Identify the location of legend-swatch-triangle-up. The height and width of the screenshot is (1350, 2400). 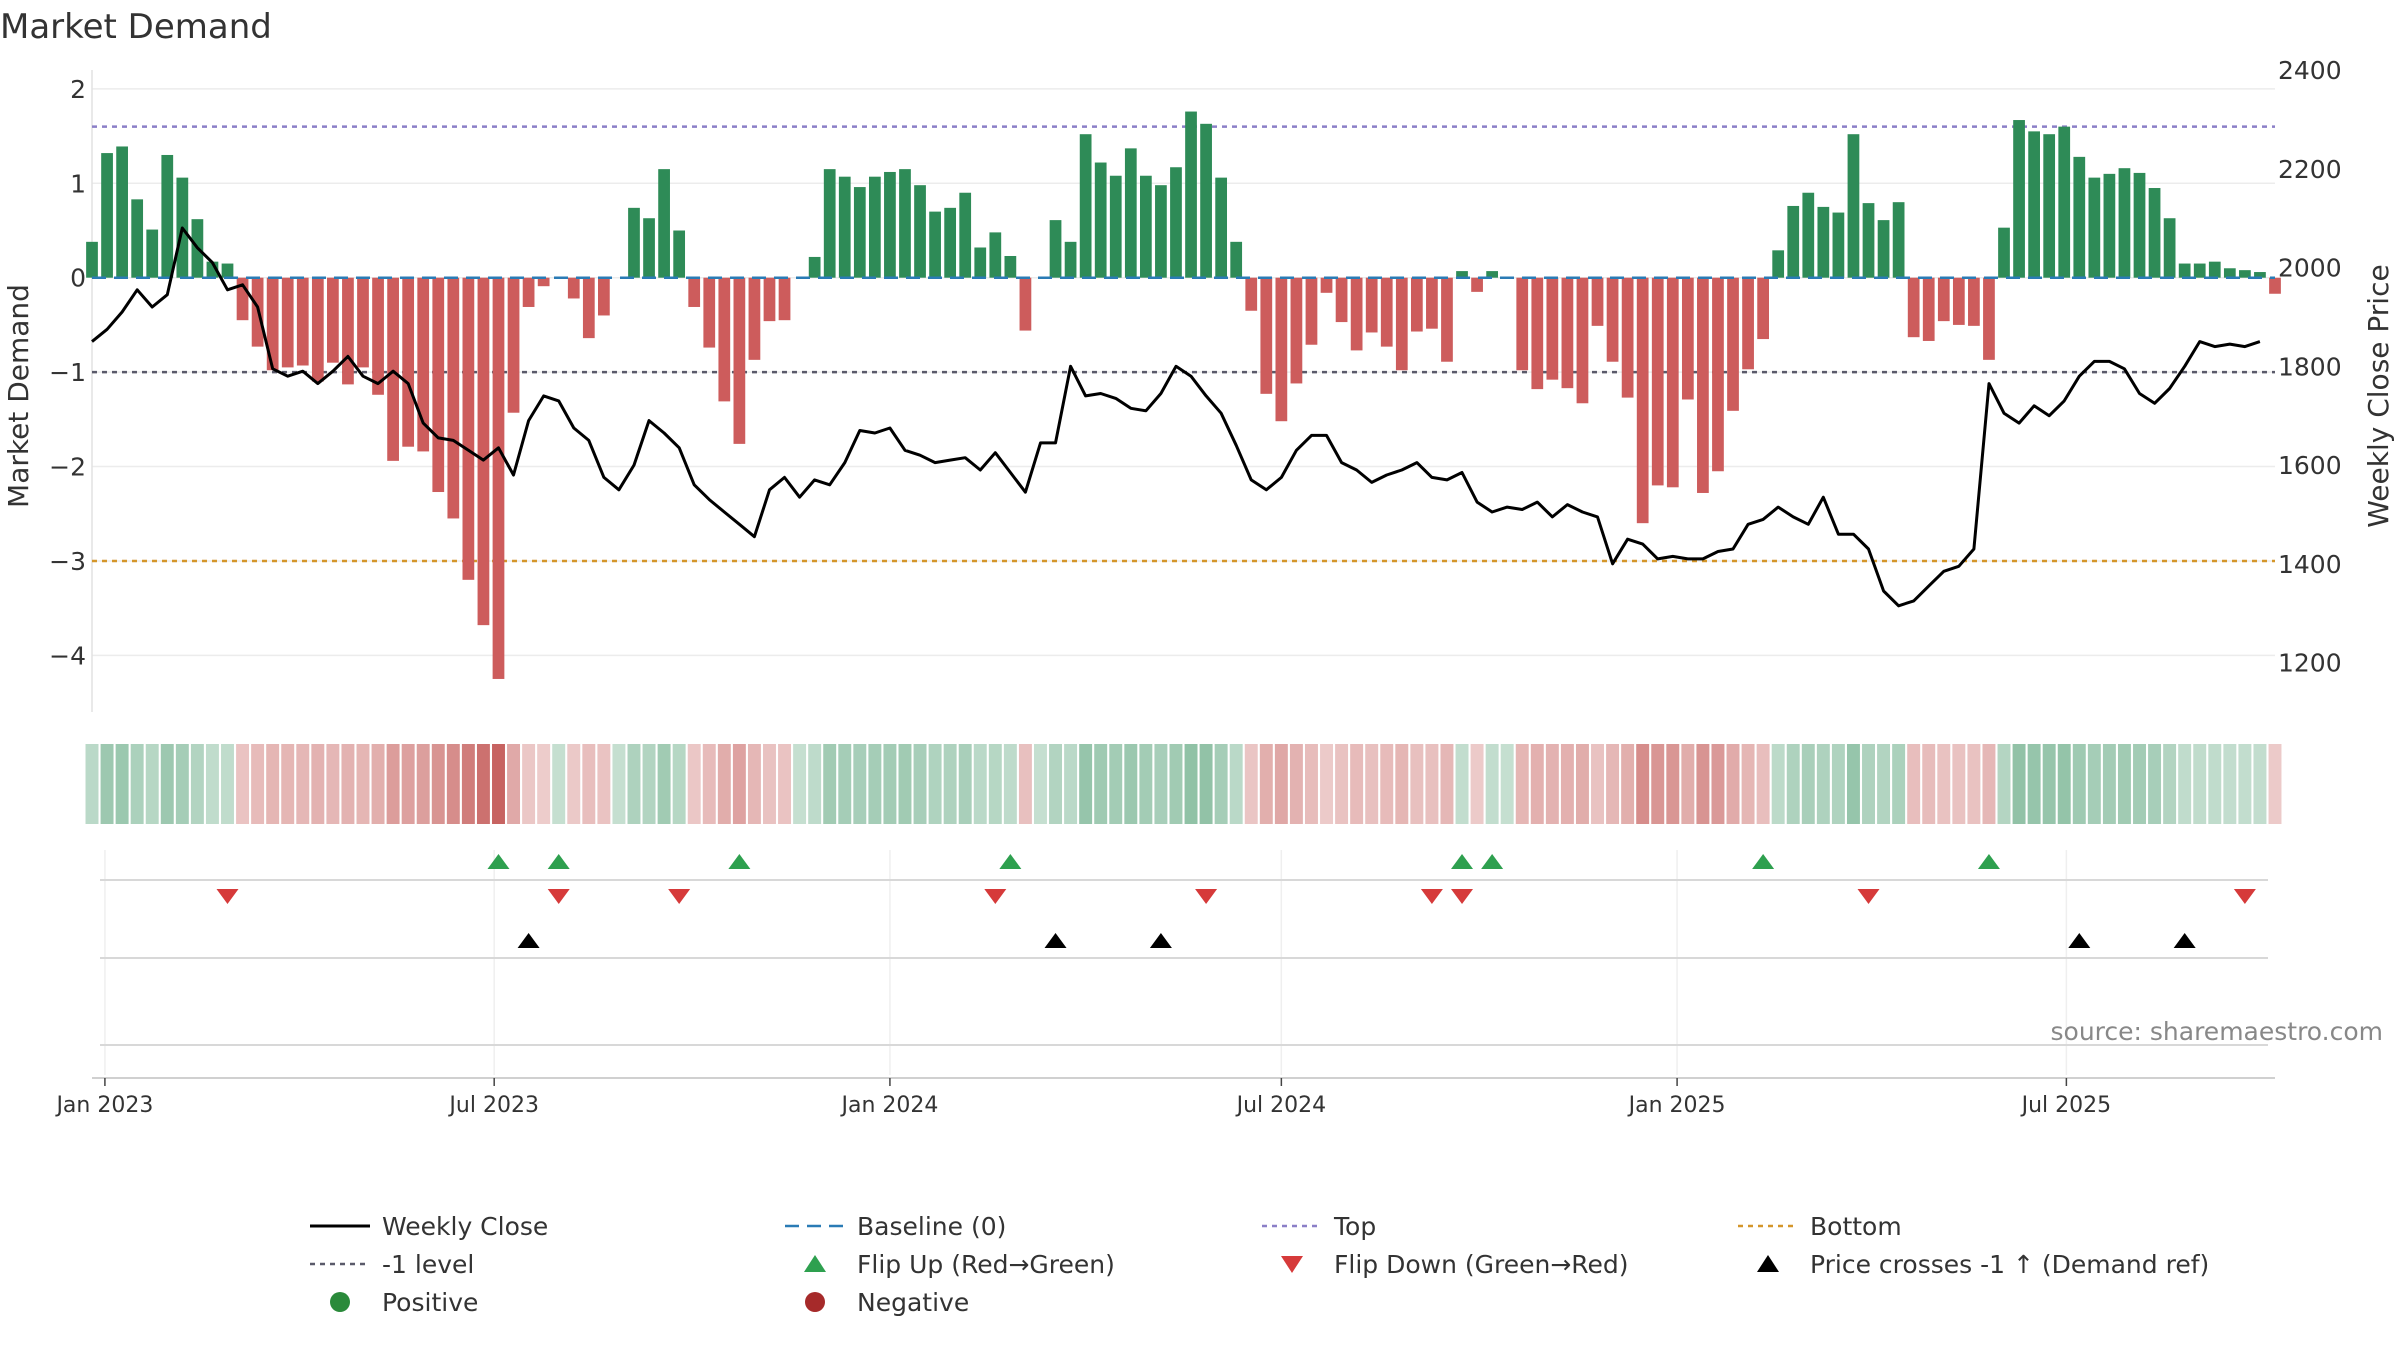
(815, 1263).